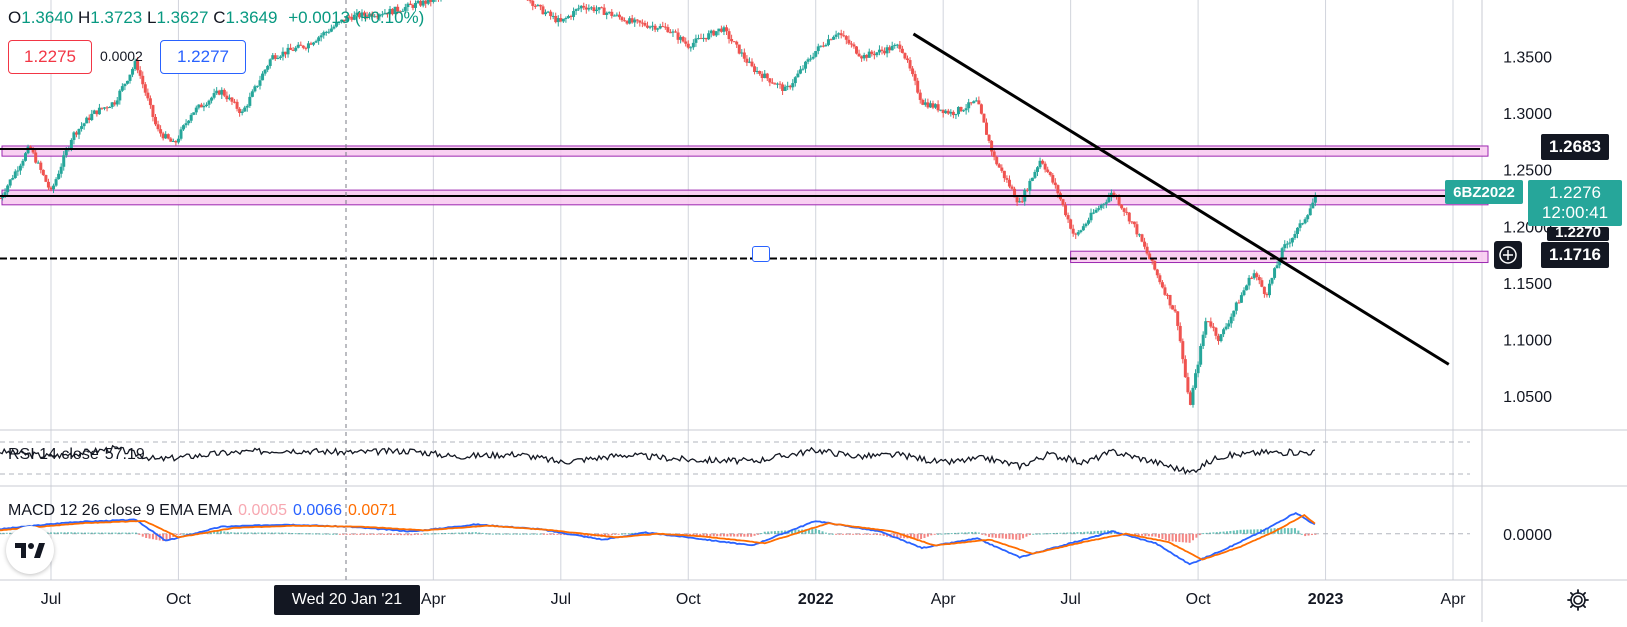 The width and height of the screenshot is (1627, 627). What do you see at coordinates (30, 550) in the screenshot?
I see `tradingview-logo-icon` at bounding box center [30, 550].